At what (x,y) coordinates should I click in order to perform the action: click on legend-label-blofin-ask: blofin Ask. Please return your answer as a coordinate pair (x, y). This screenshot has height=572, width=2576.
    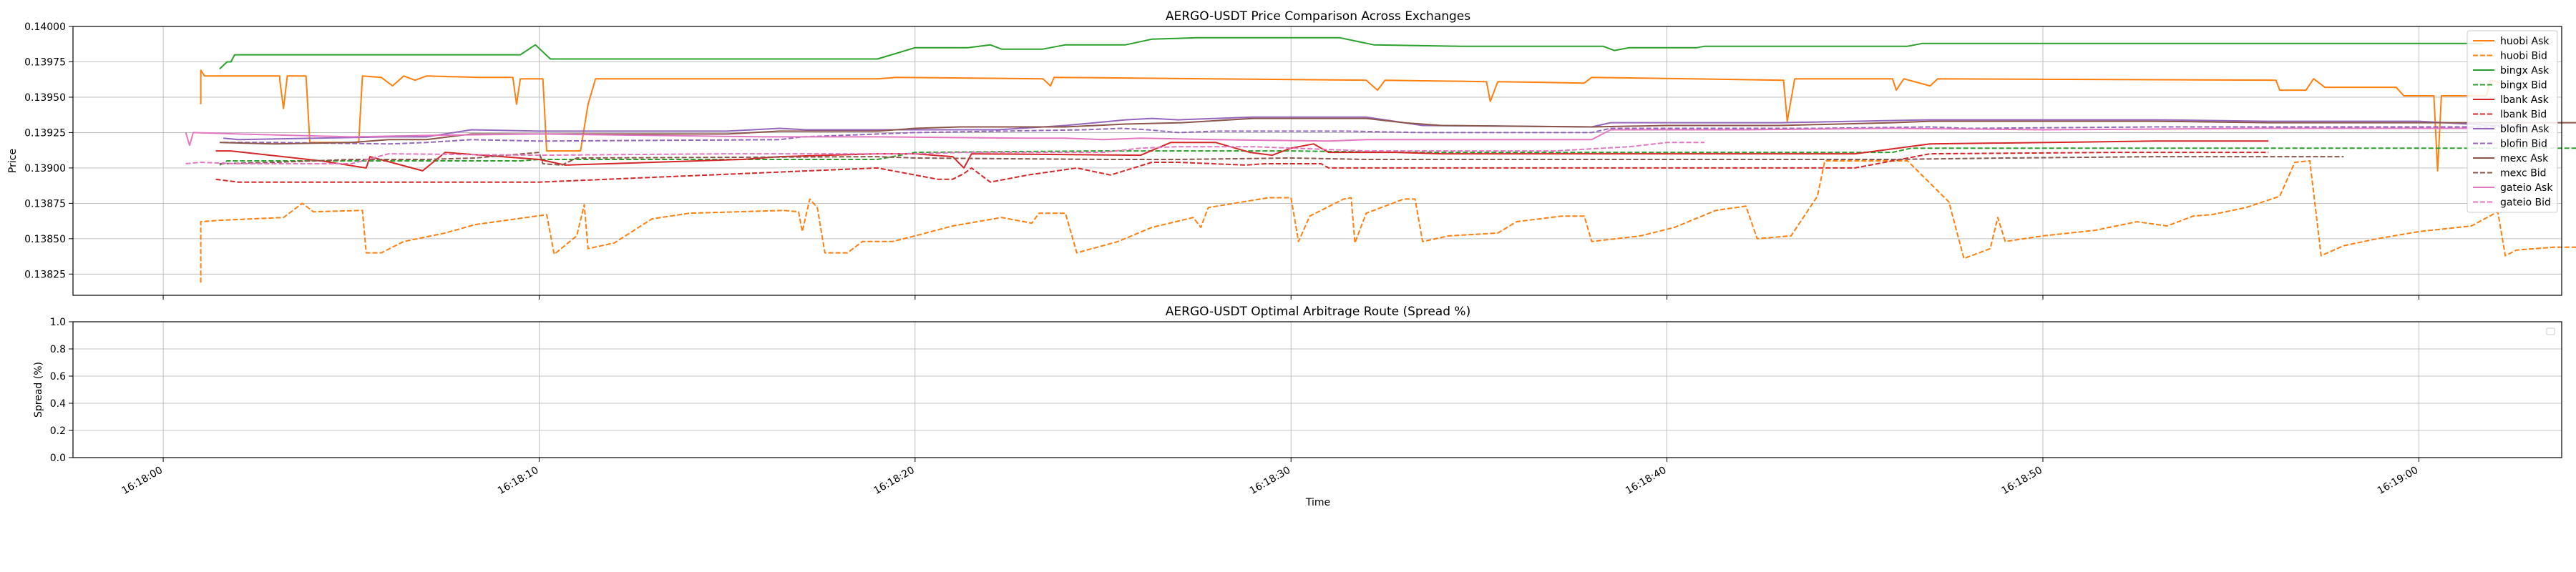
    Looking at the image, I should click on (2525, 129).